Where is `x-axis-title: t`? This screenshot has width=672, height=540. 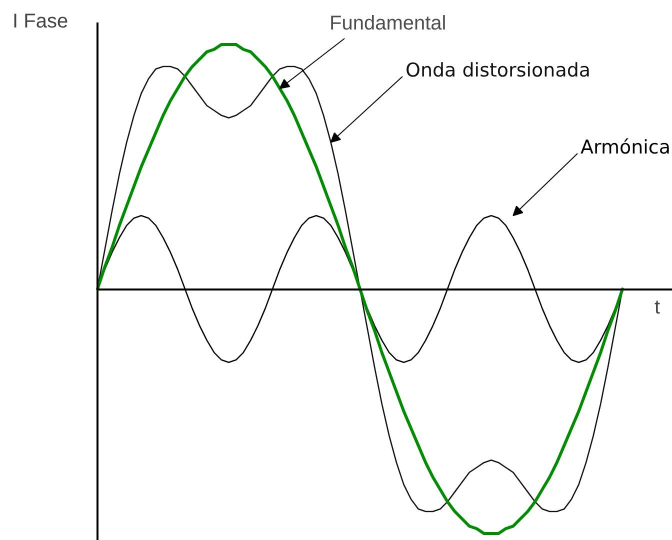 x-axis-title: t is located at coordinates (657, 307).